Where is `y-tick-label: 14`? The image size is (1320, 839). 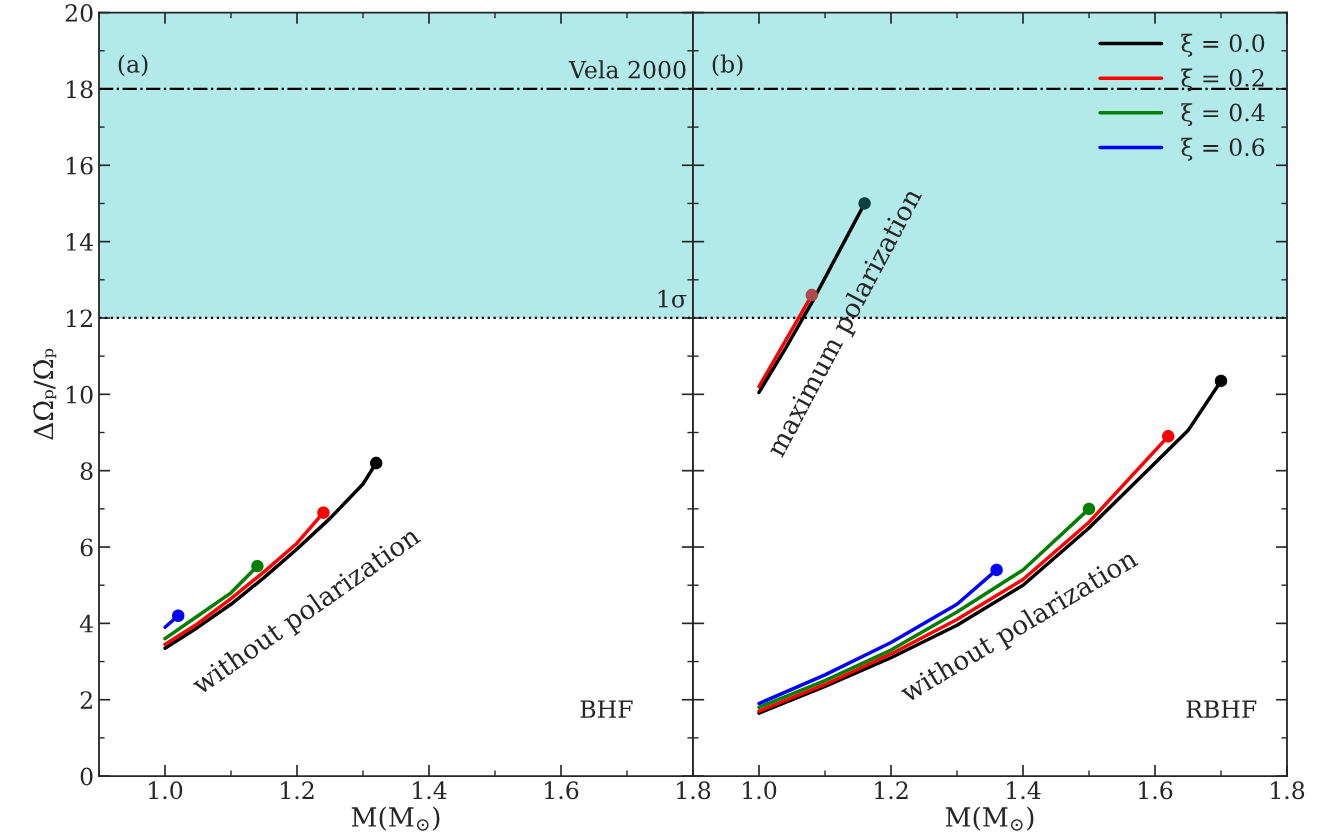
y-tick-label: 14 is located at coordinates (79, 242).